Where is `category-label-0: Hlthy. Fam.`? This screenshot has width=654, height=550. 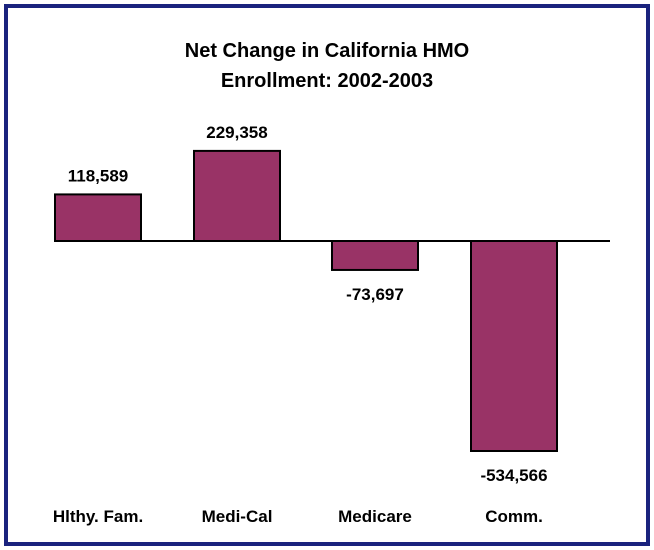
category-label-0: Hlthy. Fam. is located at coordinates (98, 516).